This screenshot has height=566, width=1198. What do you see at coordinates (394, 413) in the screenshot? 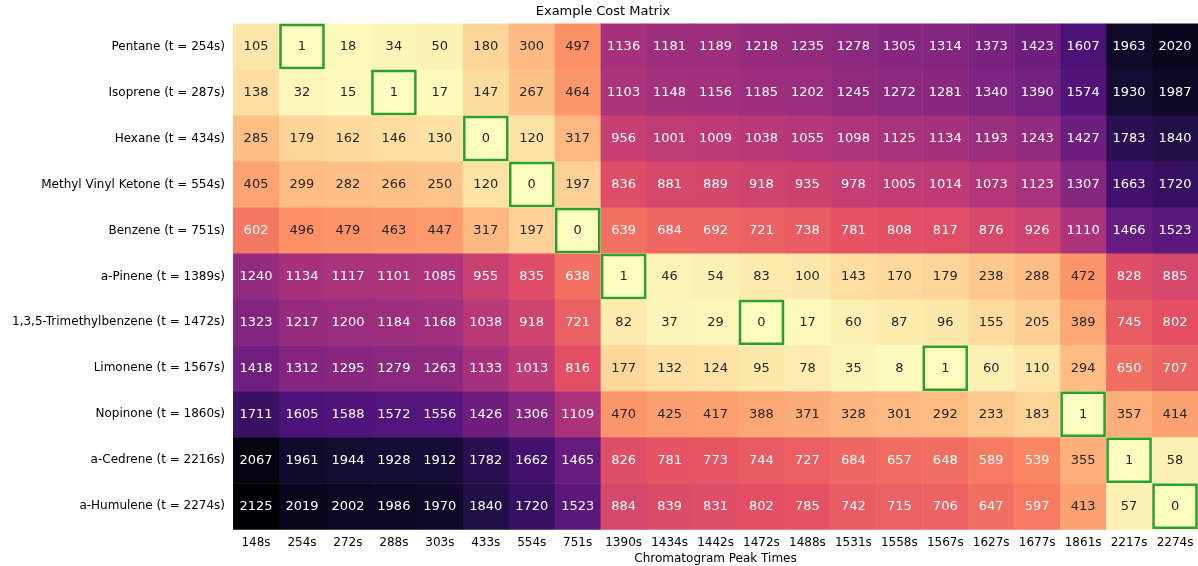
I see `data-label: 1572` at bounding box center [394, 413].